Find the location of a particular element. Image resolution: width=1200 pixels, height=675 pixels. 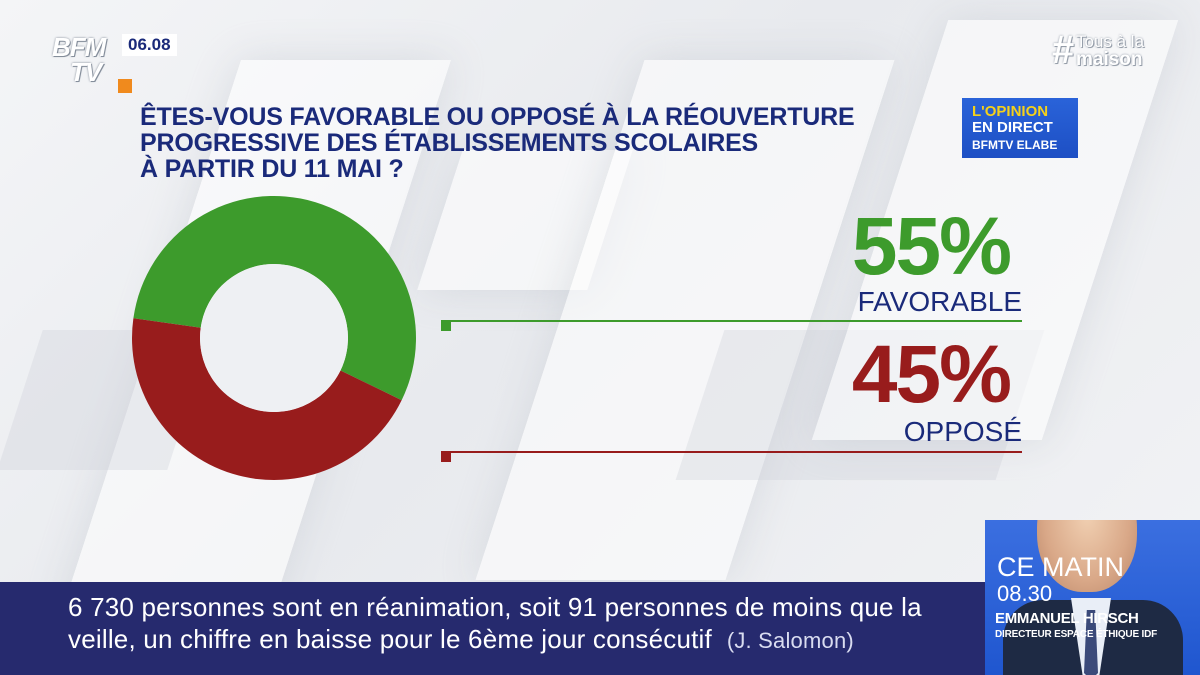

value-label-favorable: 55% is located at coordinates (931, 246).